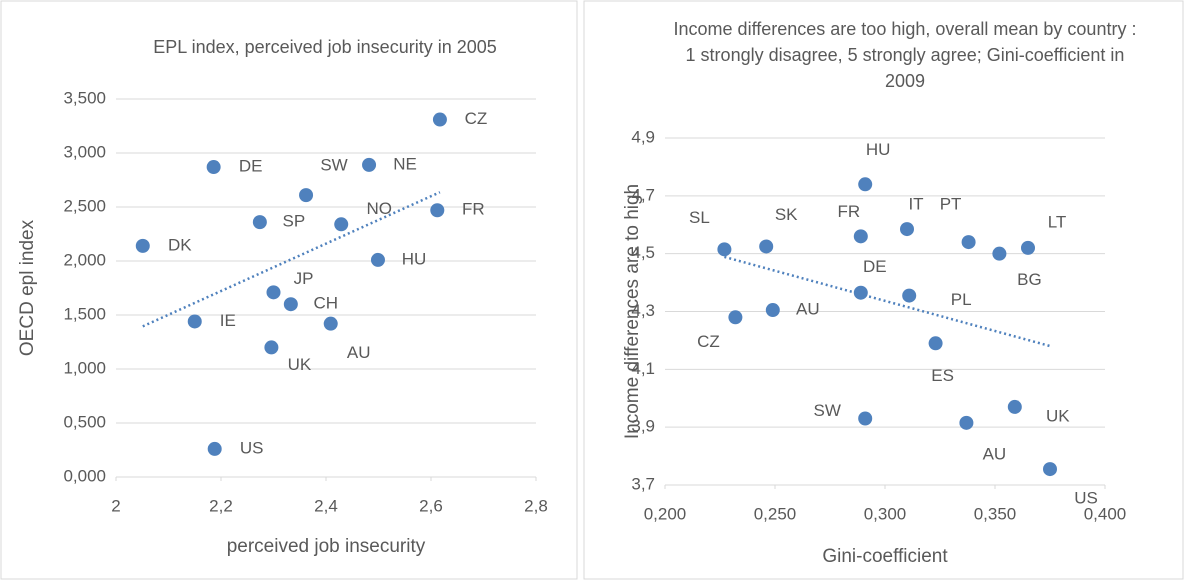  What do you see at coordinates (84, 151) in the screenshot?
I see `y-tick-label: 3,000` at bounding box center [84, 151].